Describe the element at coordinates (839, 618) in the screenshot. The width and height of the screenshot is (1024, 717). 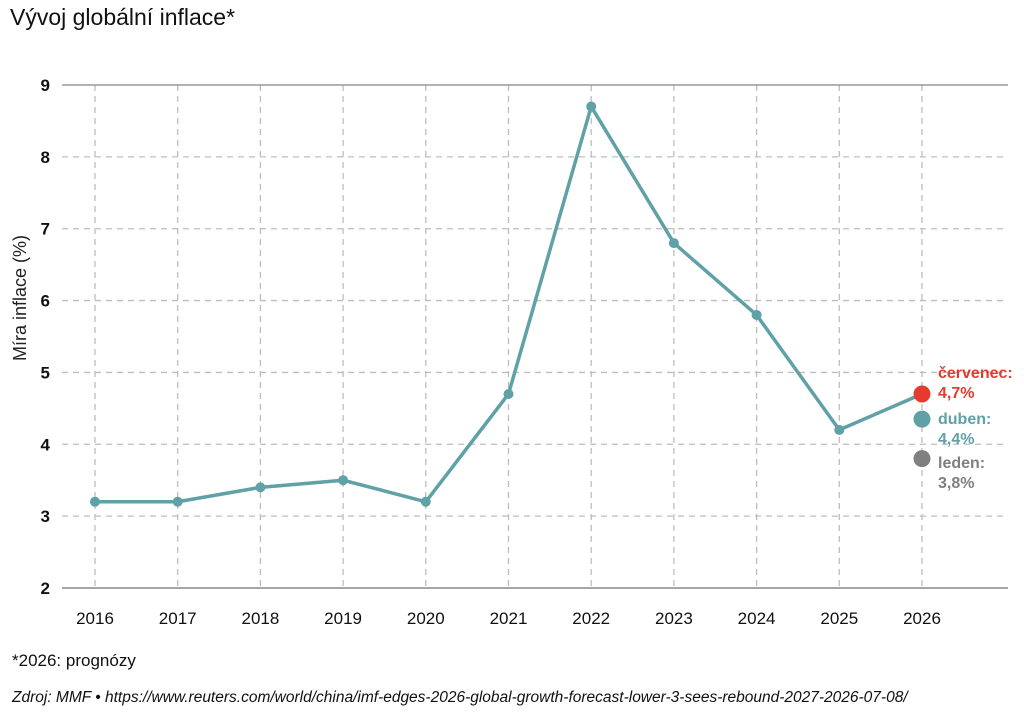
I see `x-tick-label: 2025` at that location.